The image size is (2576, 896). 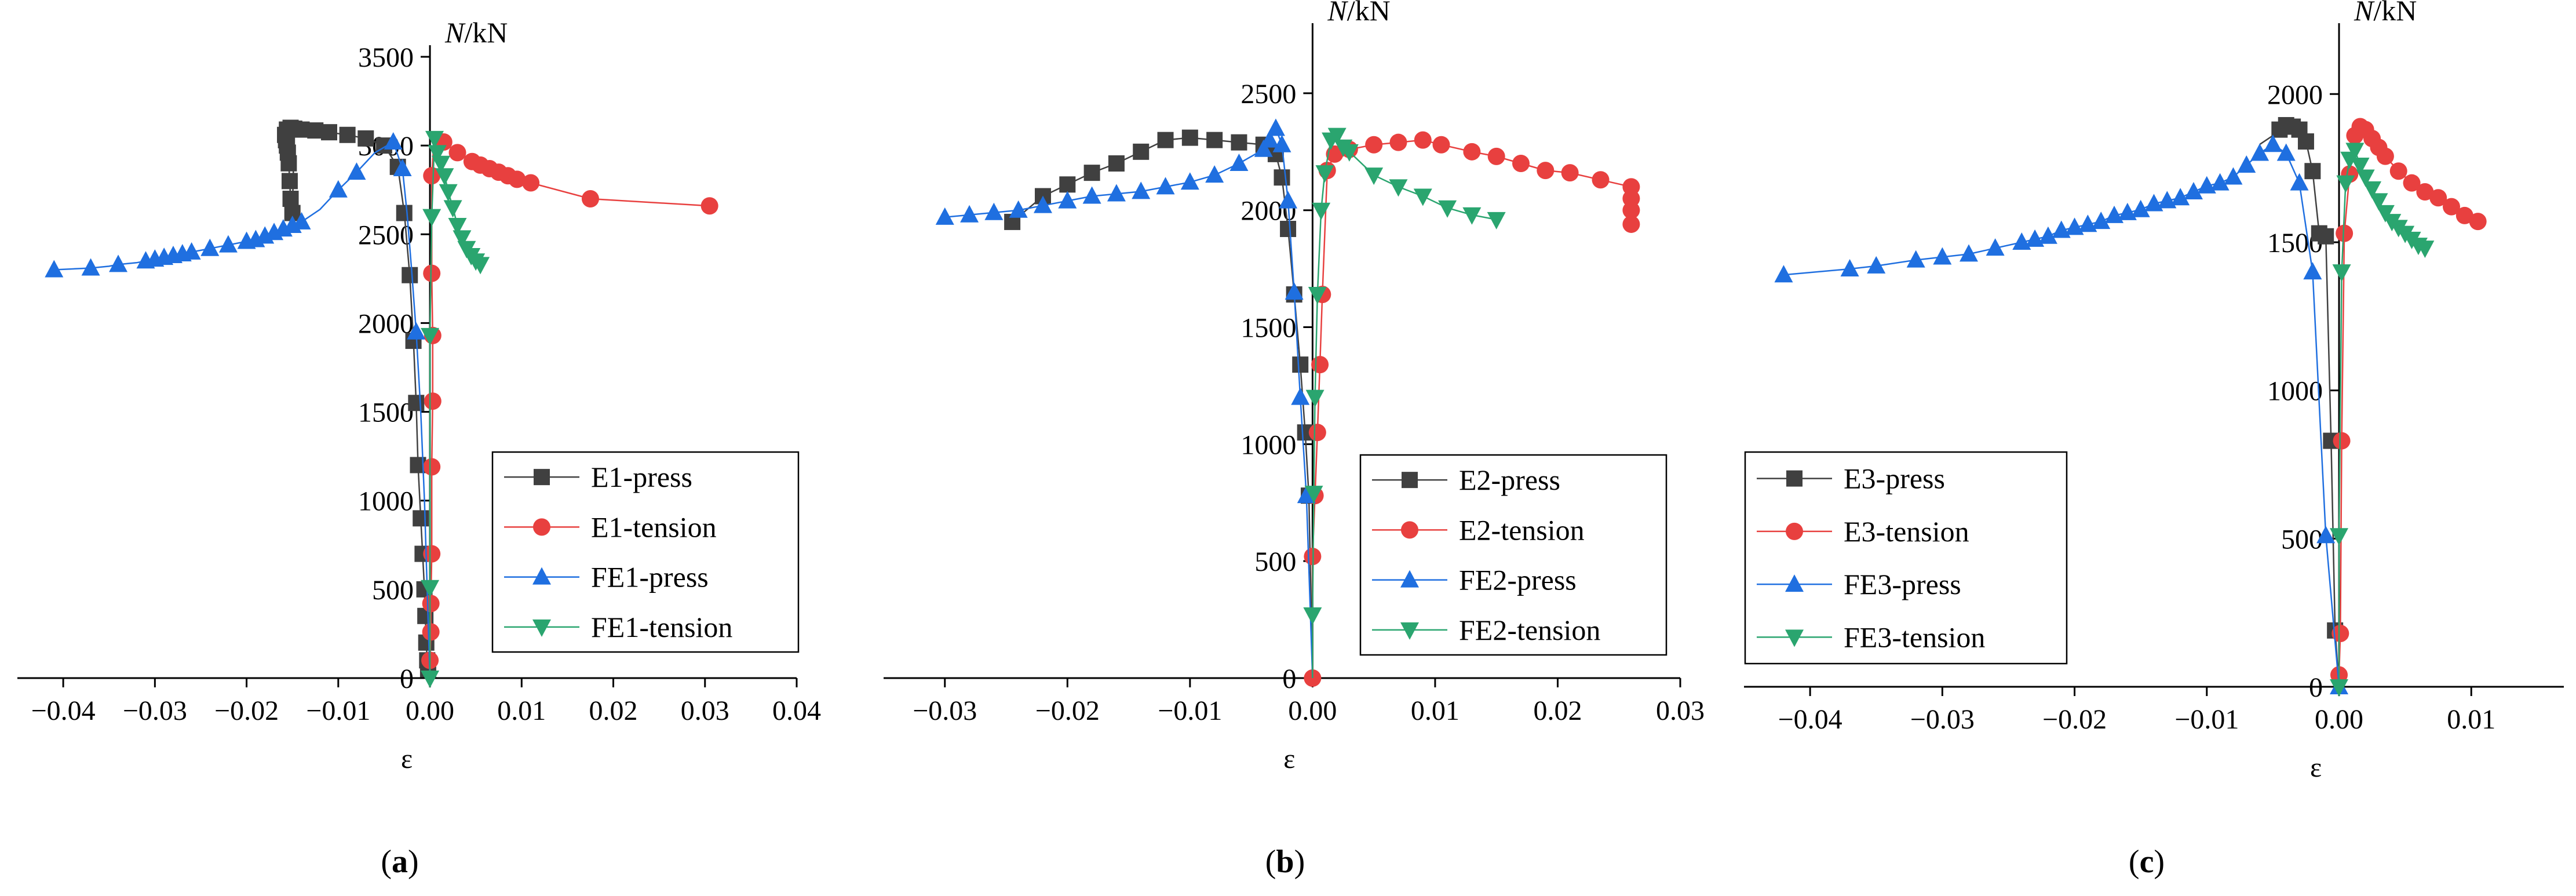 What do you see at coordinates (2339, 719) in the screenshot?
I see `x-tick-label: 0.00` at bounding box center [2339, 719].